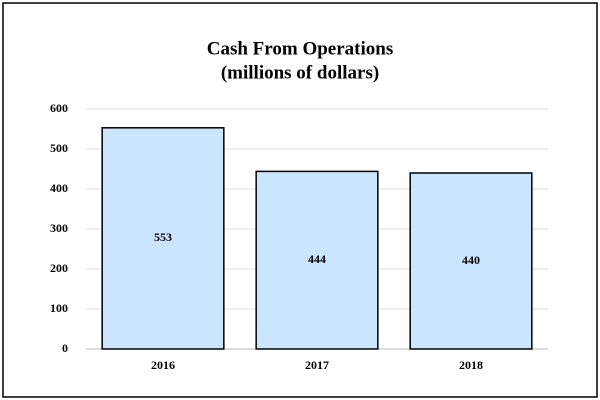 The width and height of the screenshot is (600, 400). I want to click on data-label: 444, so click(317, 259).